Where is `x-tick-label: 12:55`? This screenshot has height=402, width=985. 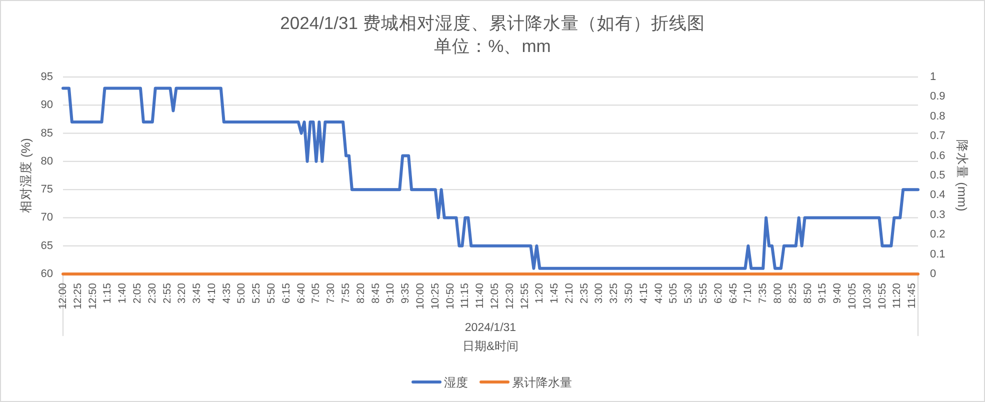
x-tick-label: 12:55 is located at coordinates (524, 296).